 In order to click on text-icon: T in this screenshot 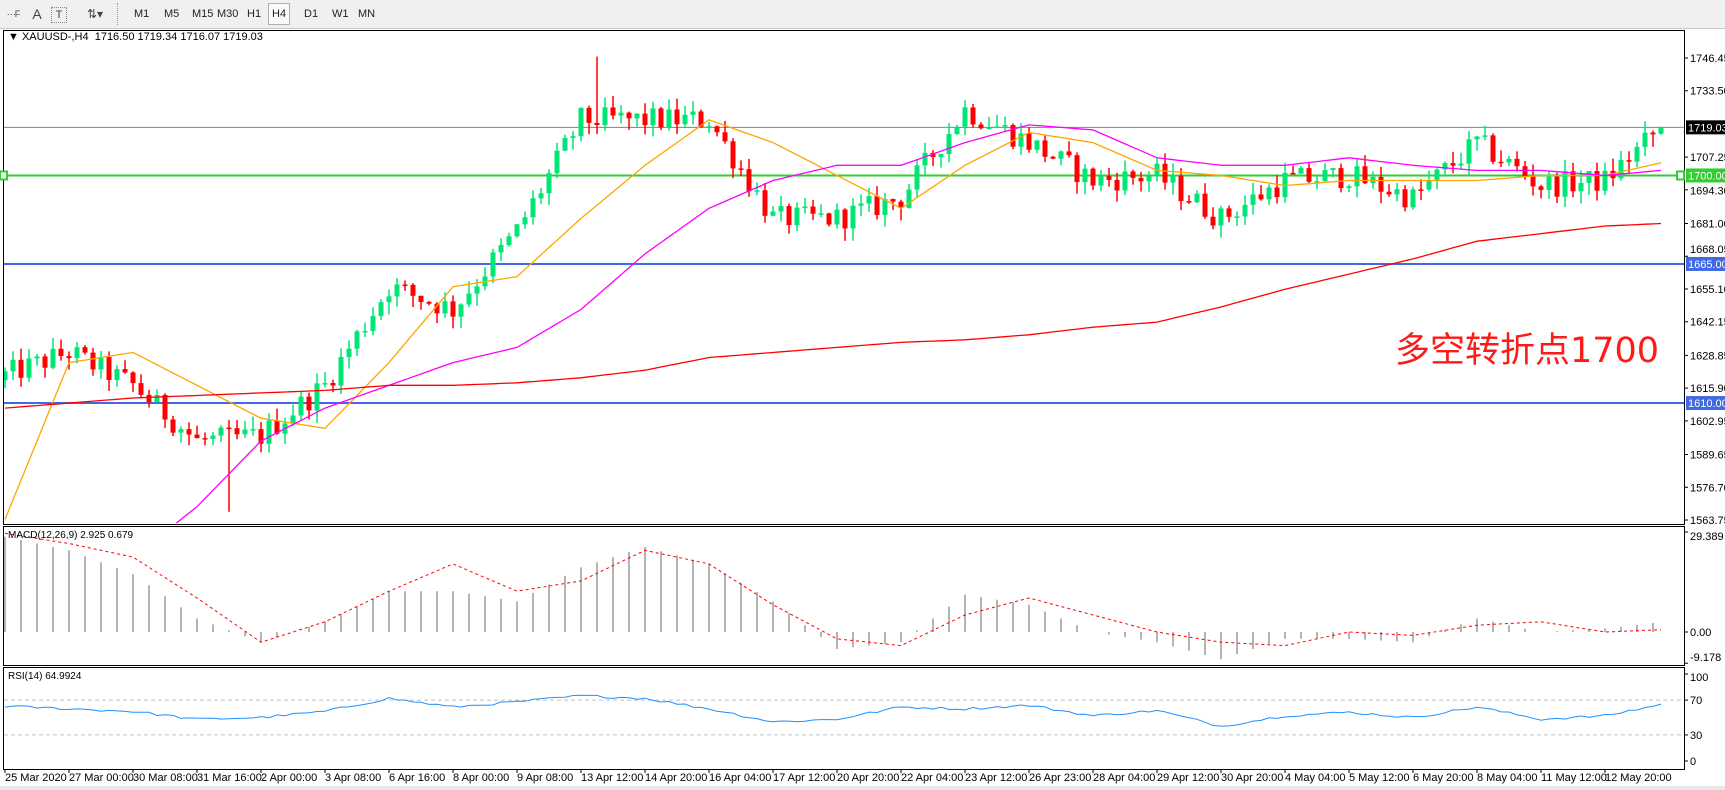, I will do `click(59, 15)`.